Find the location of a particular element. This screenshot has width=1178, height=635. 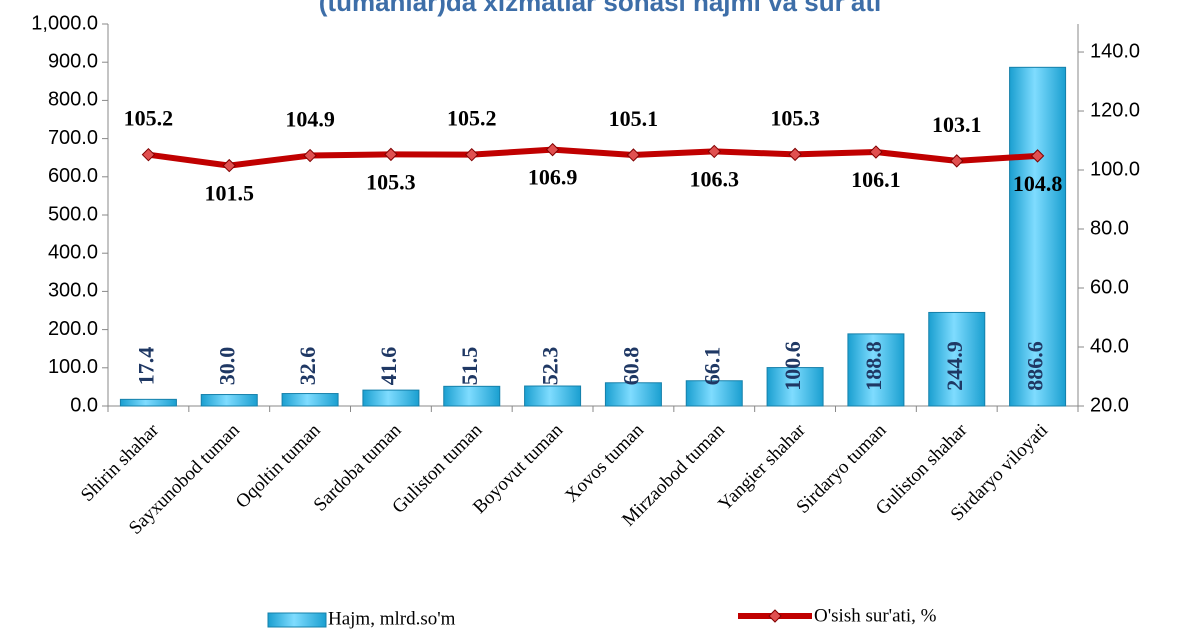

y-tick-label: 900.0 is located at coordinates (73, 61).